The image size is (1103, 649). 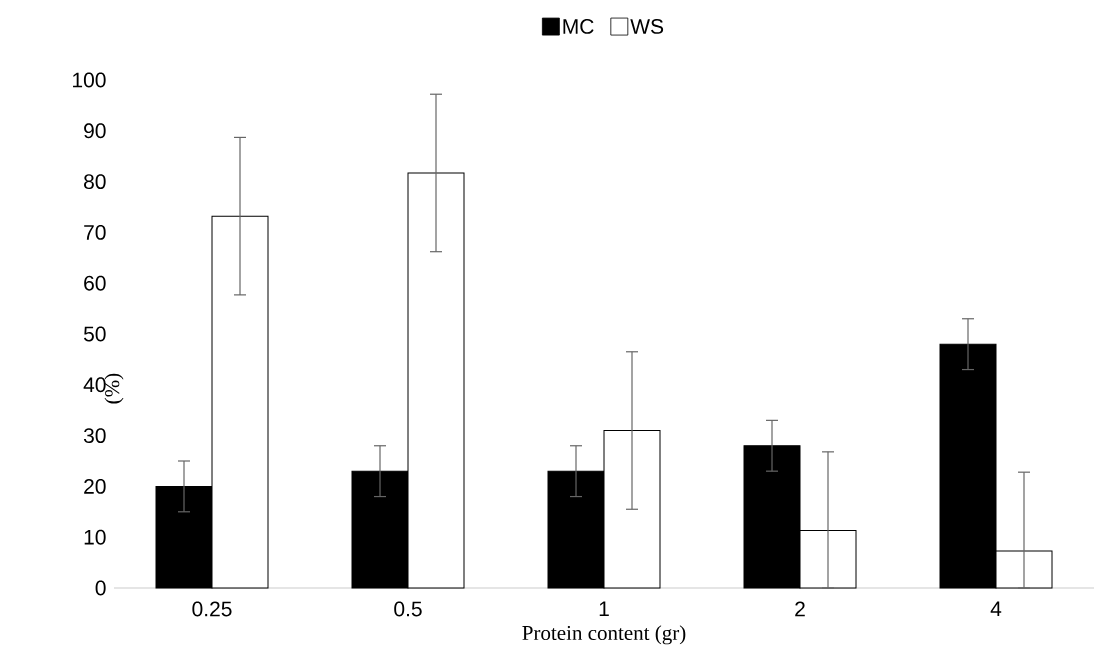 I want to click on y-tick-label: 0, so click(x=100, y=588).